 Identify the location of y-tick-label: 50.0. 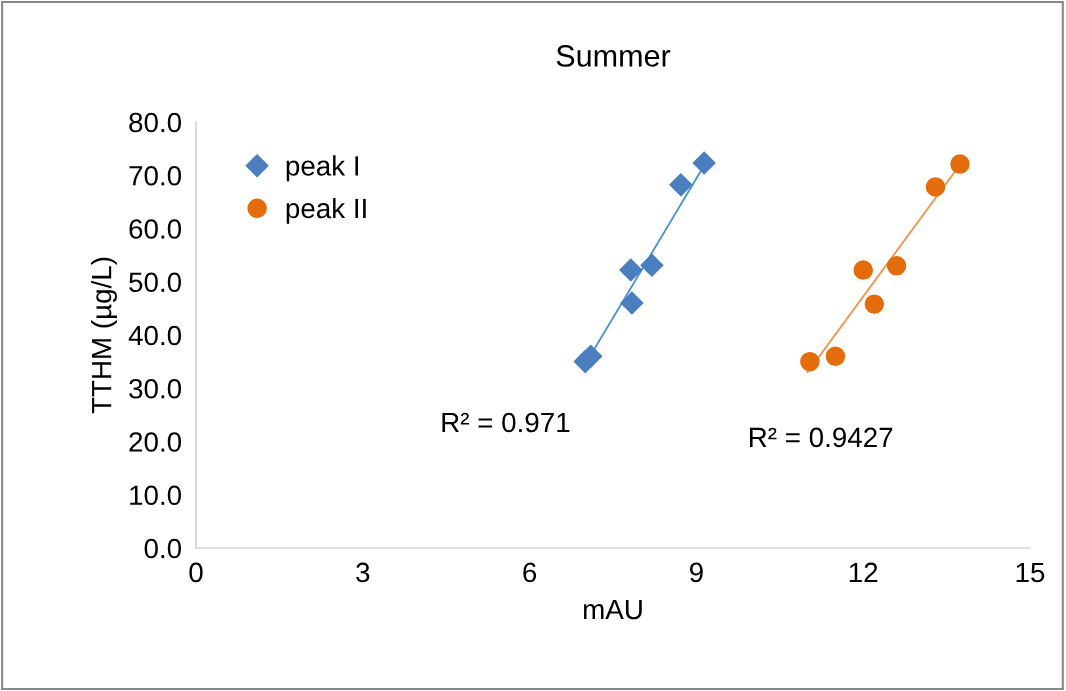
(155, 282).